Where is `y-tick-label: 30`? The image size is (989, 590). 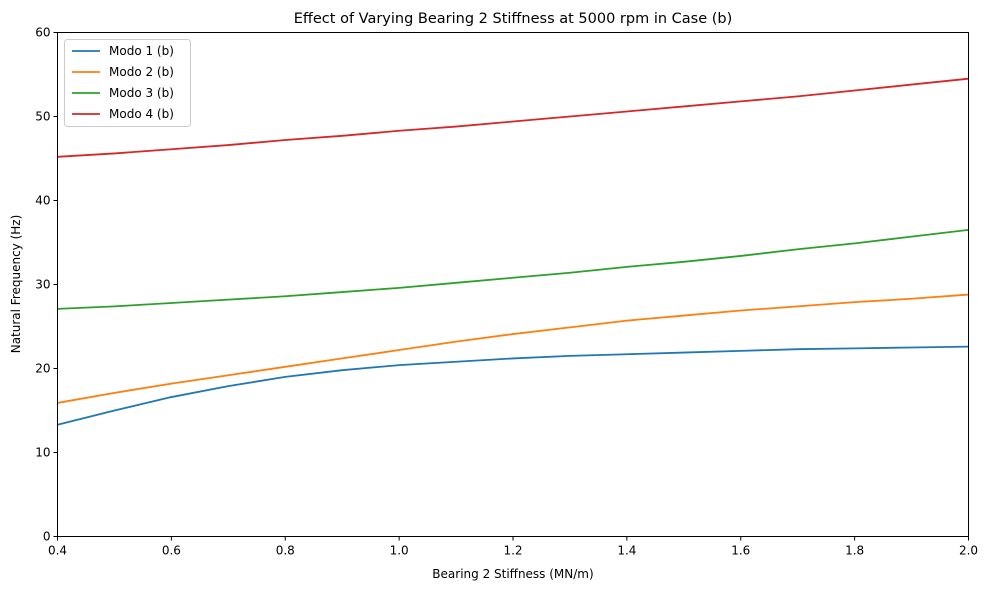
y-tick-label: 30 is located at coordinates (42, 285).